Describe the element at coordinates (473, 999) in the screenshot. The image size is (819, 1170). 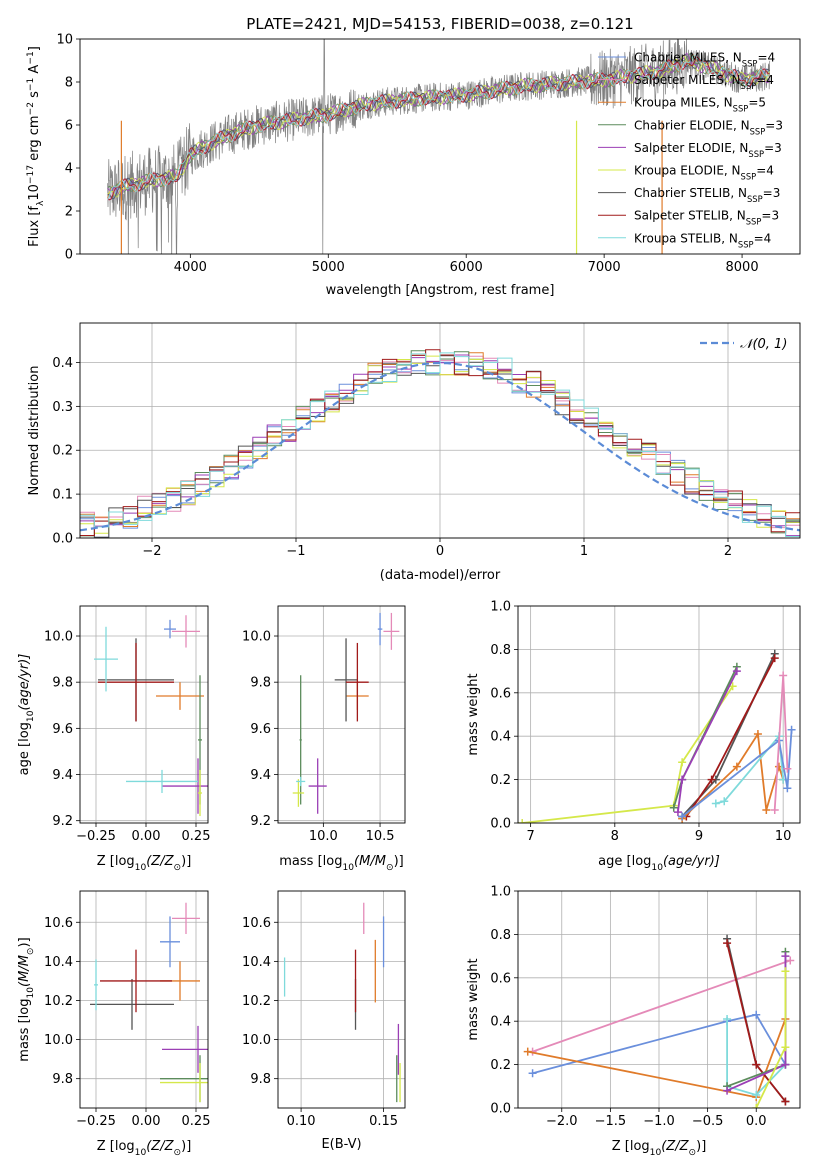
I see `weight_vs_Z-ylabel: mass weight` at that location.